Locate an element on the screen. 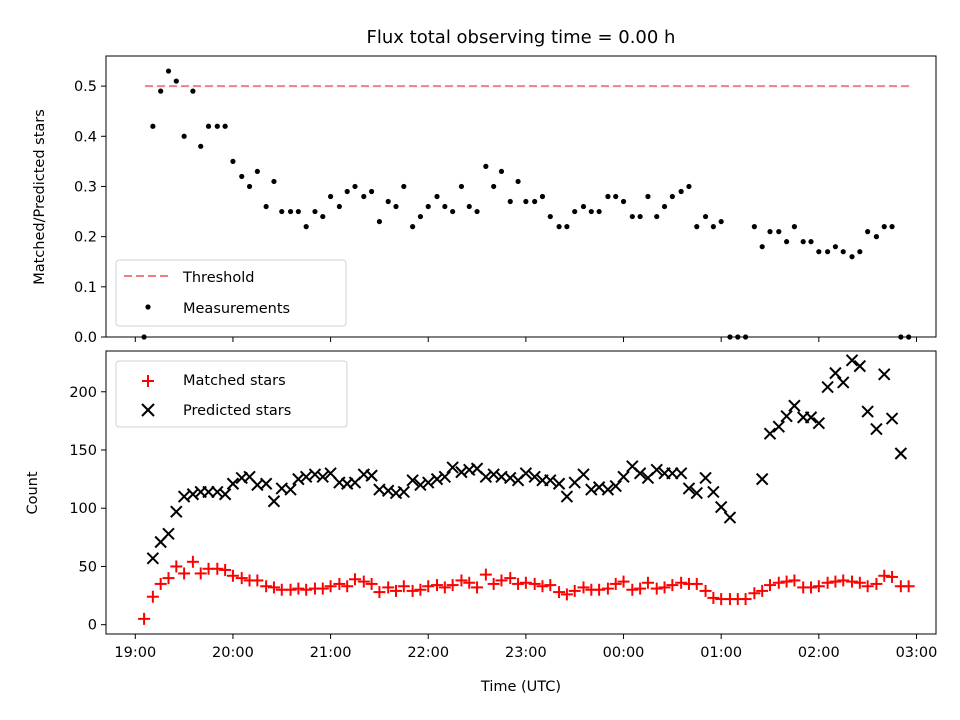  x-tick-label: 01:00 is located at coordinates (721, 653).